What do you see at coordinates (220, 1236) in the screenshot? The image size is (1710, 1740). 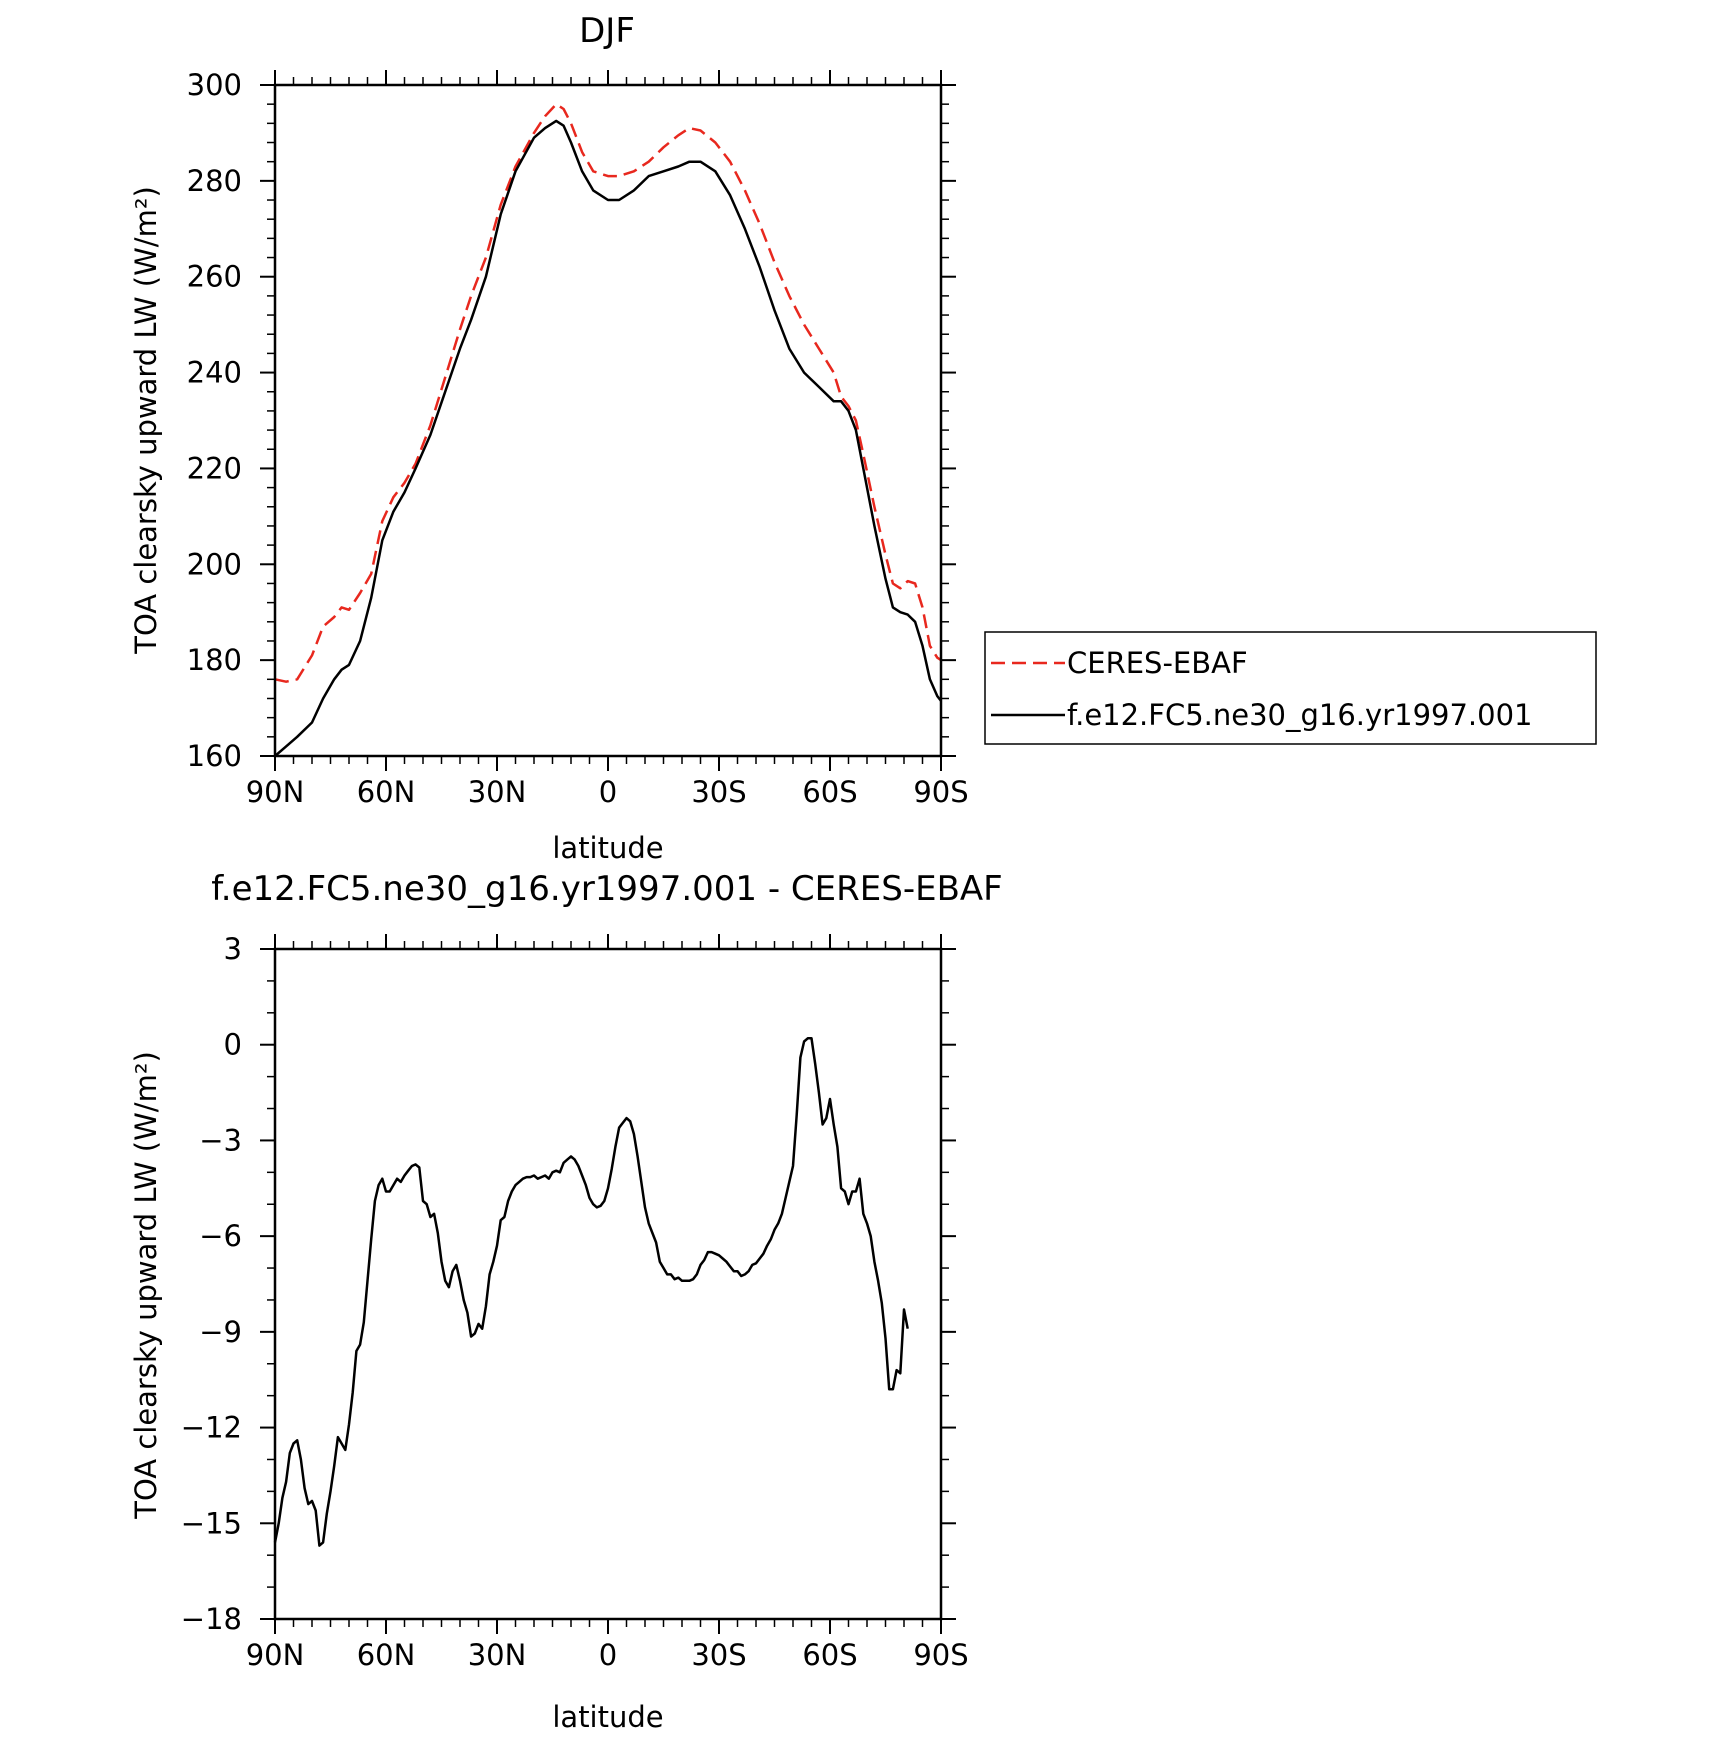 I see `y-tick-label: −6` at bounding box center [220, 1236].